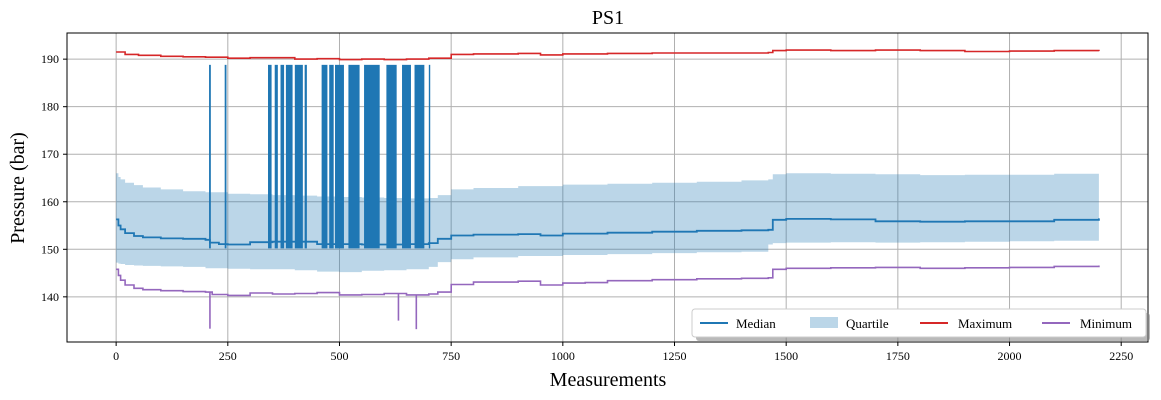 The width and height of the screenshot is (1161, 400). Describe the element at coordinates (451, 356) in the screenshot. I see `x-tick-label: 750` at that location.